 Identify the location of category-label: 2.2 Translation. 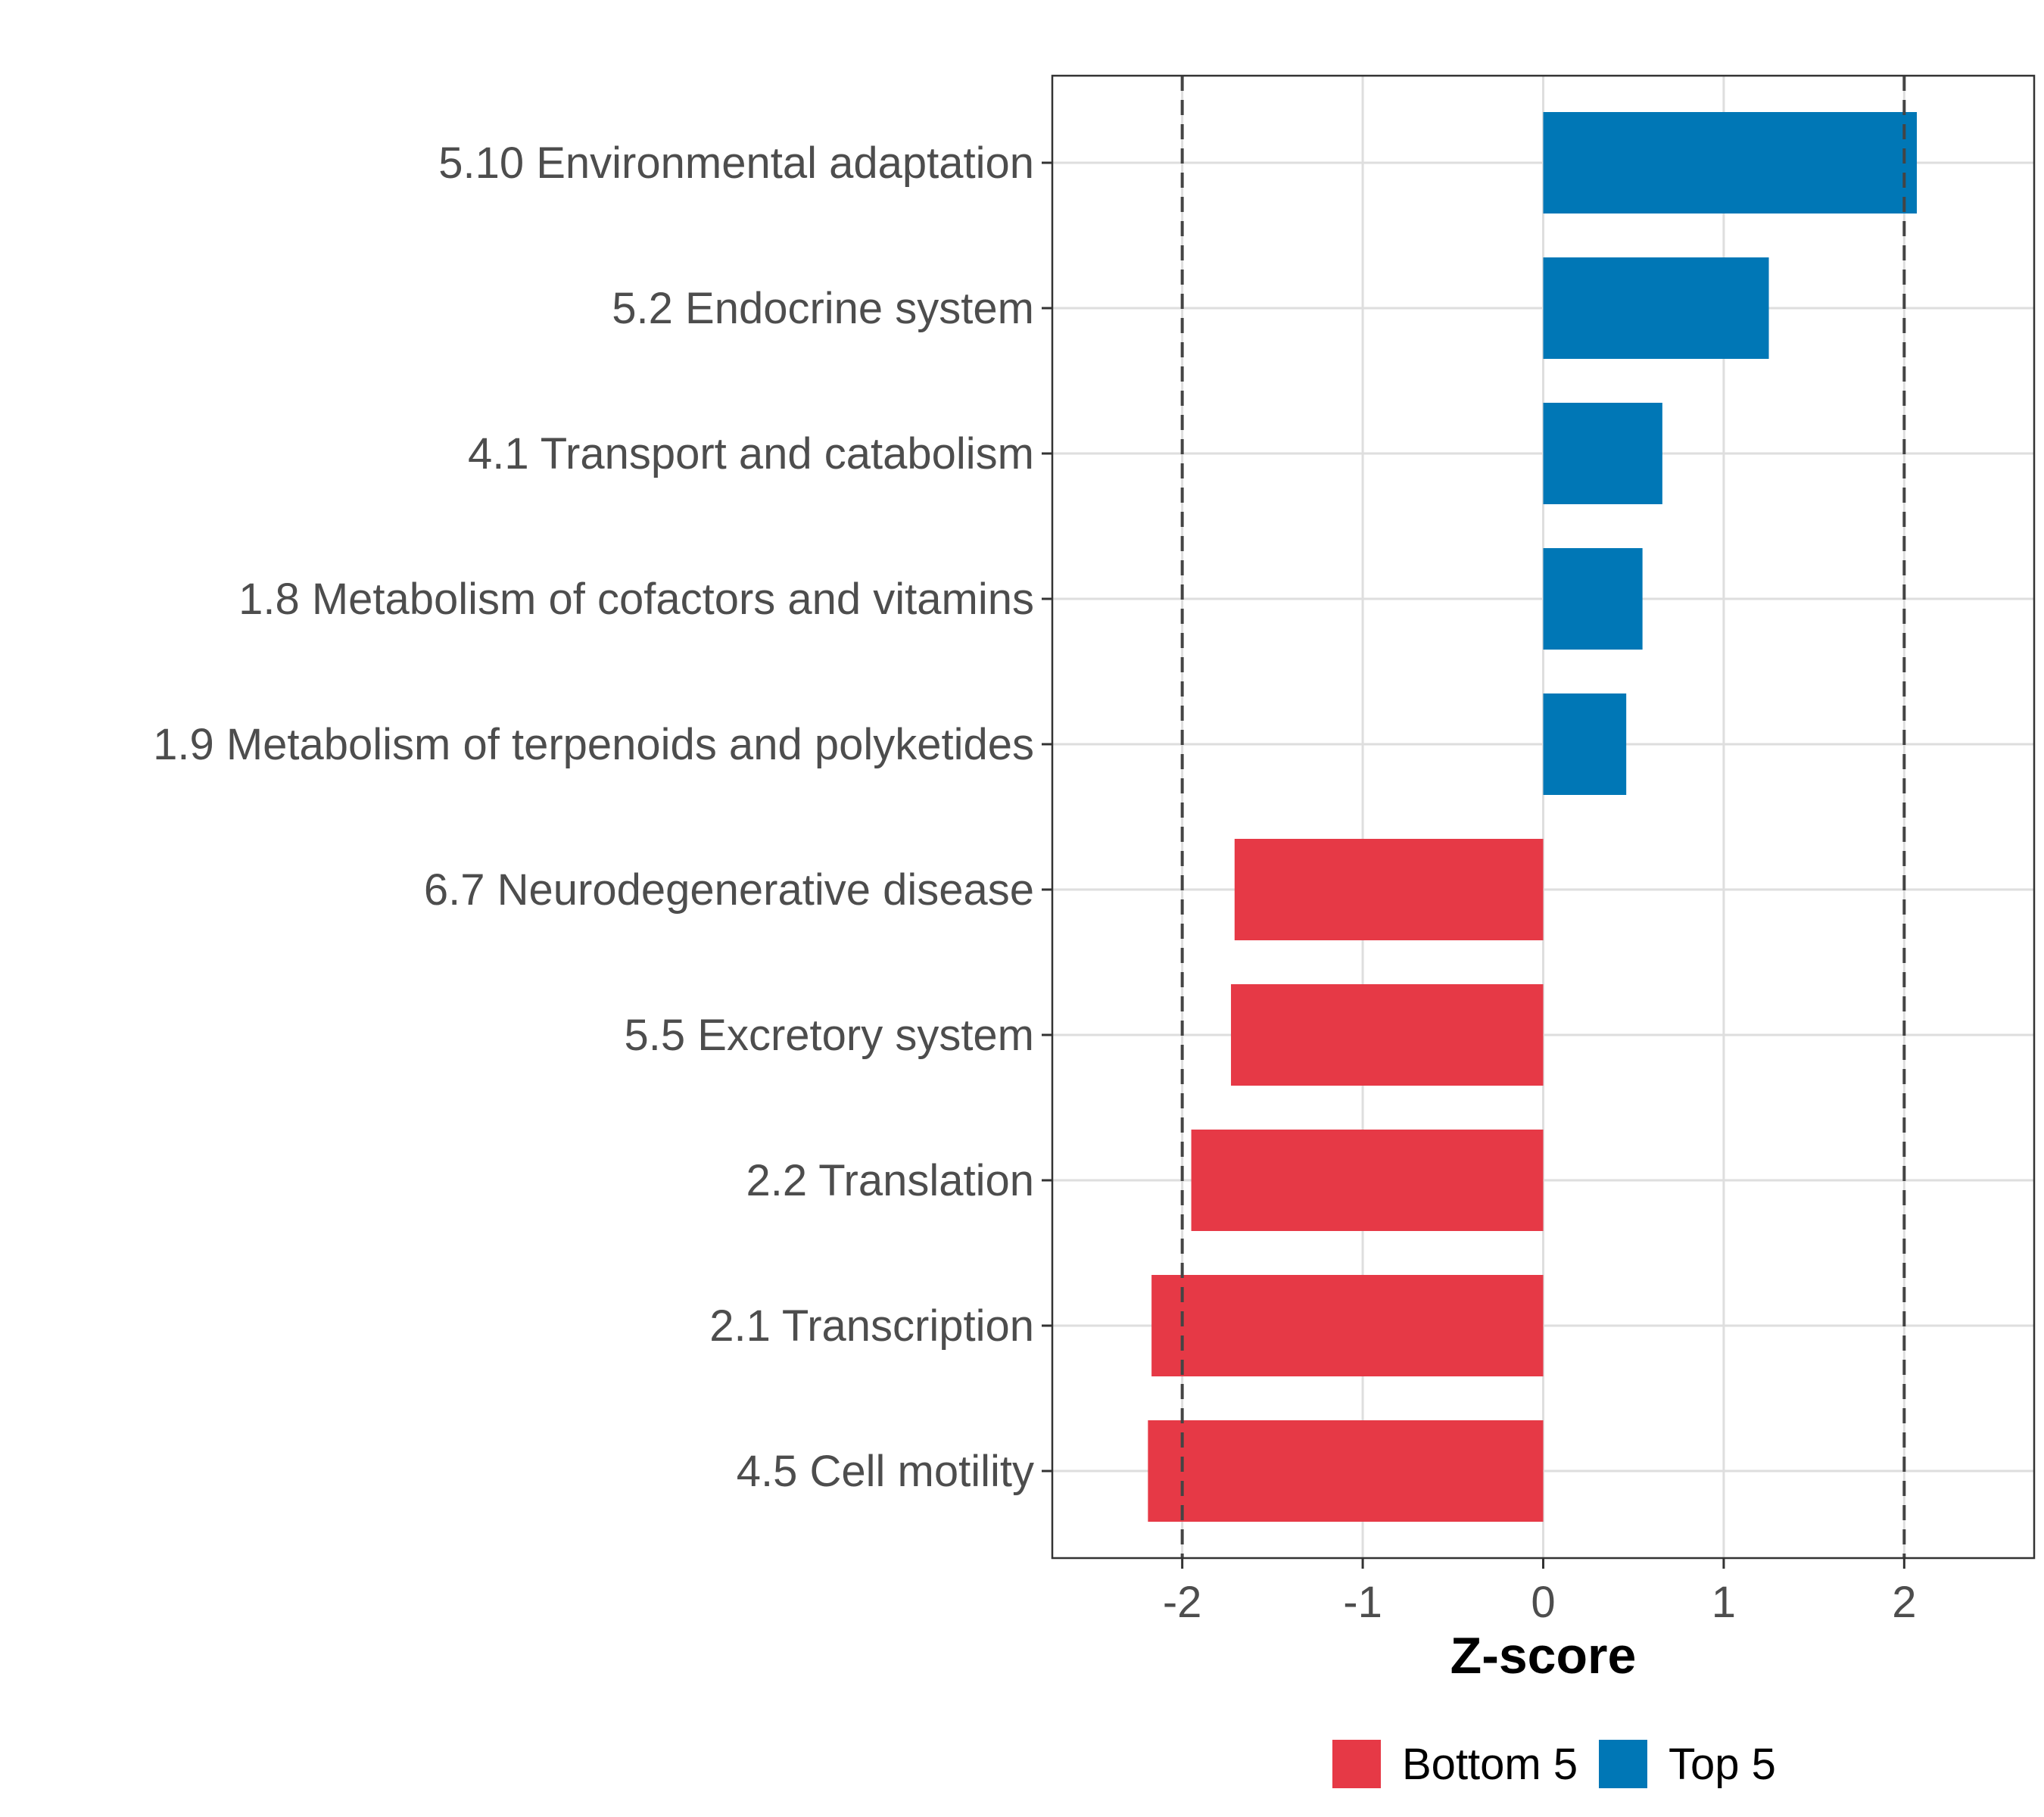
(890, 1180).